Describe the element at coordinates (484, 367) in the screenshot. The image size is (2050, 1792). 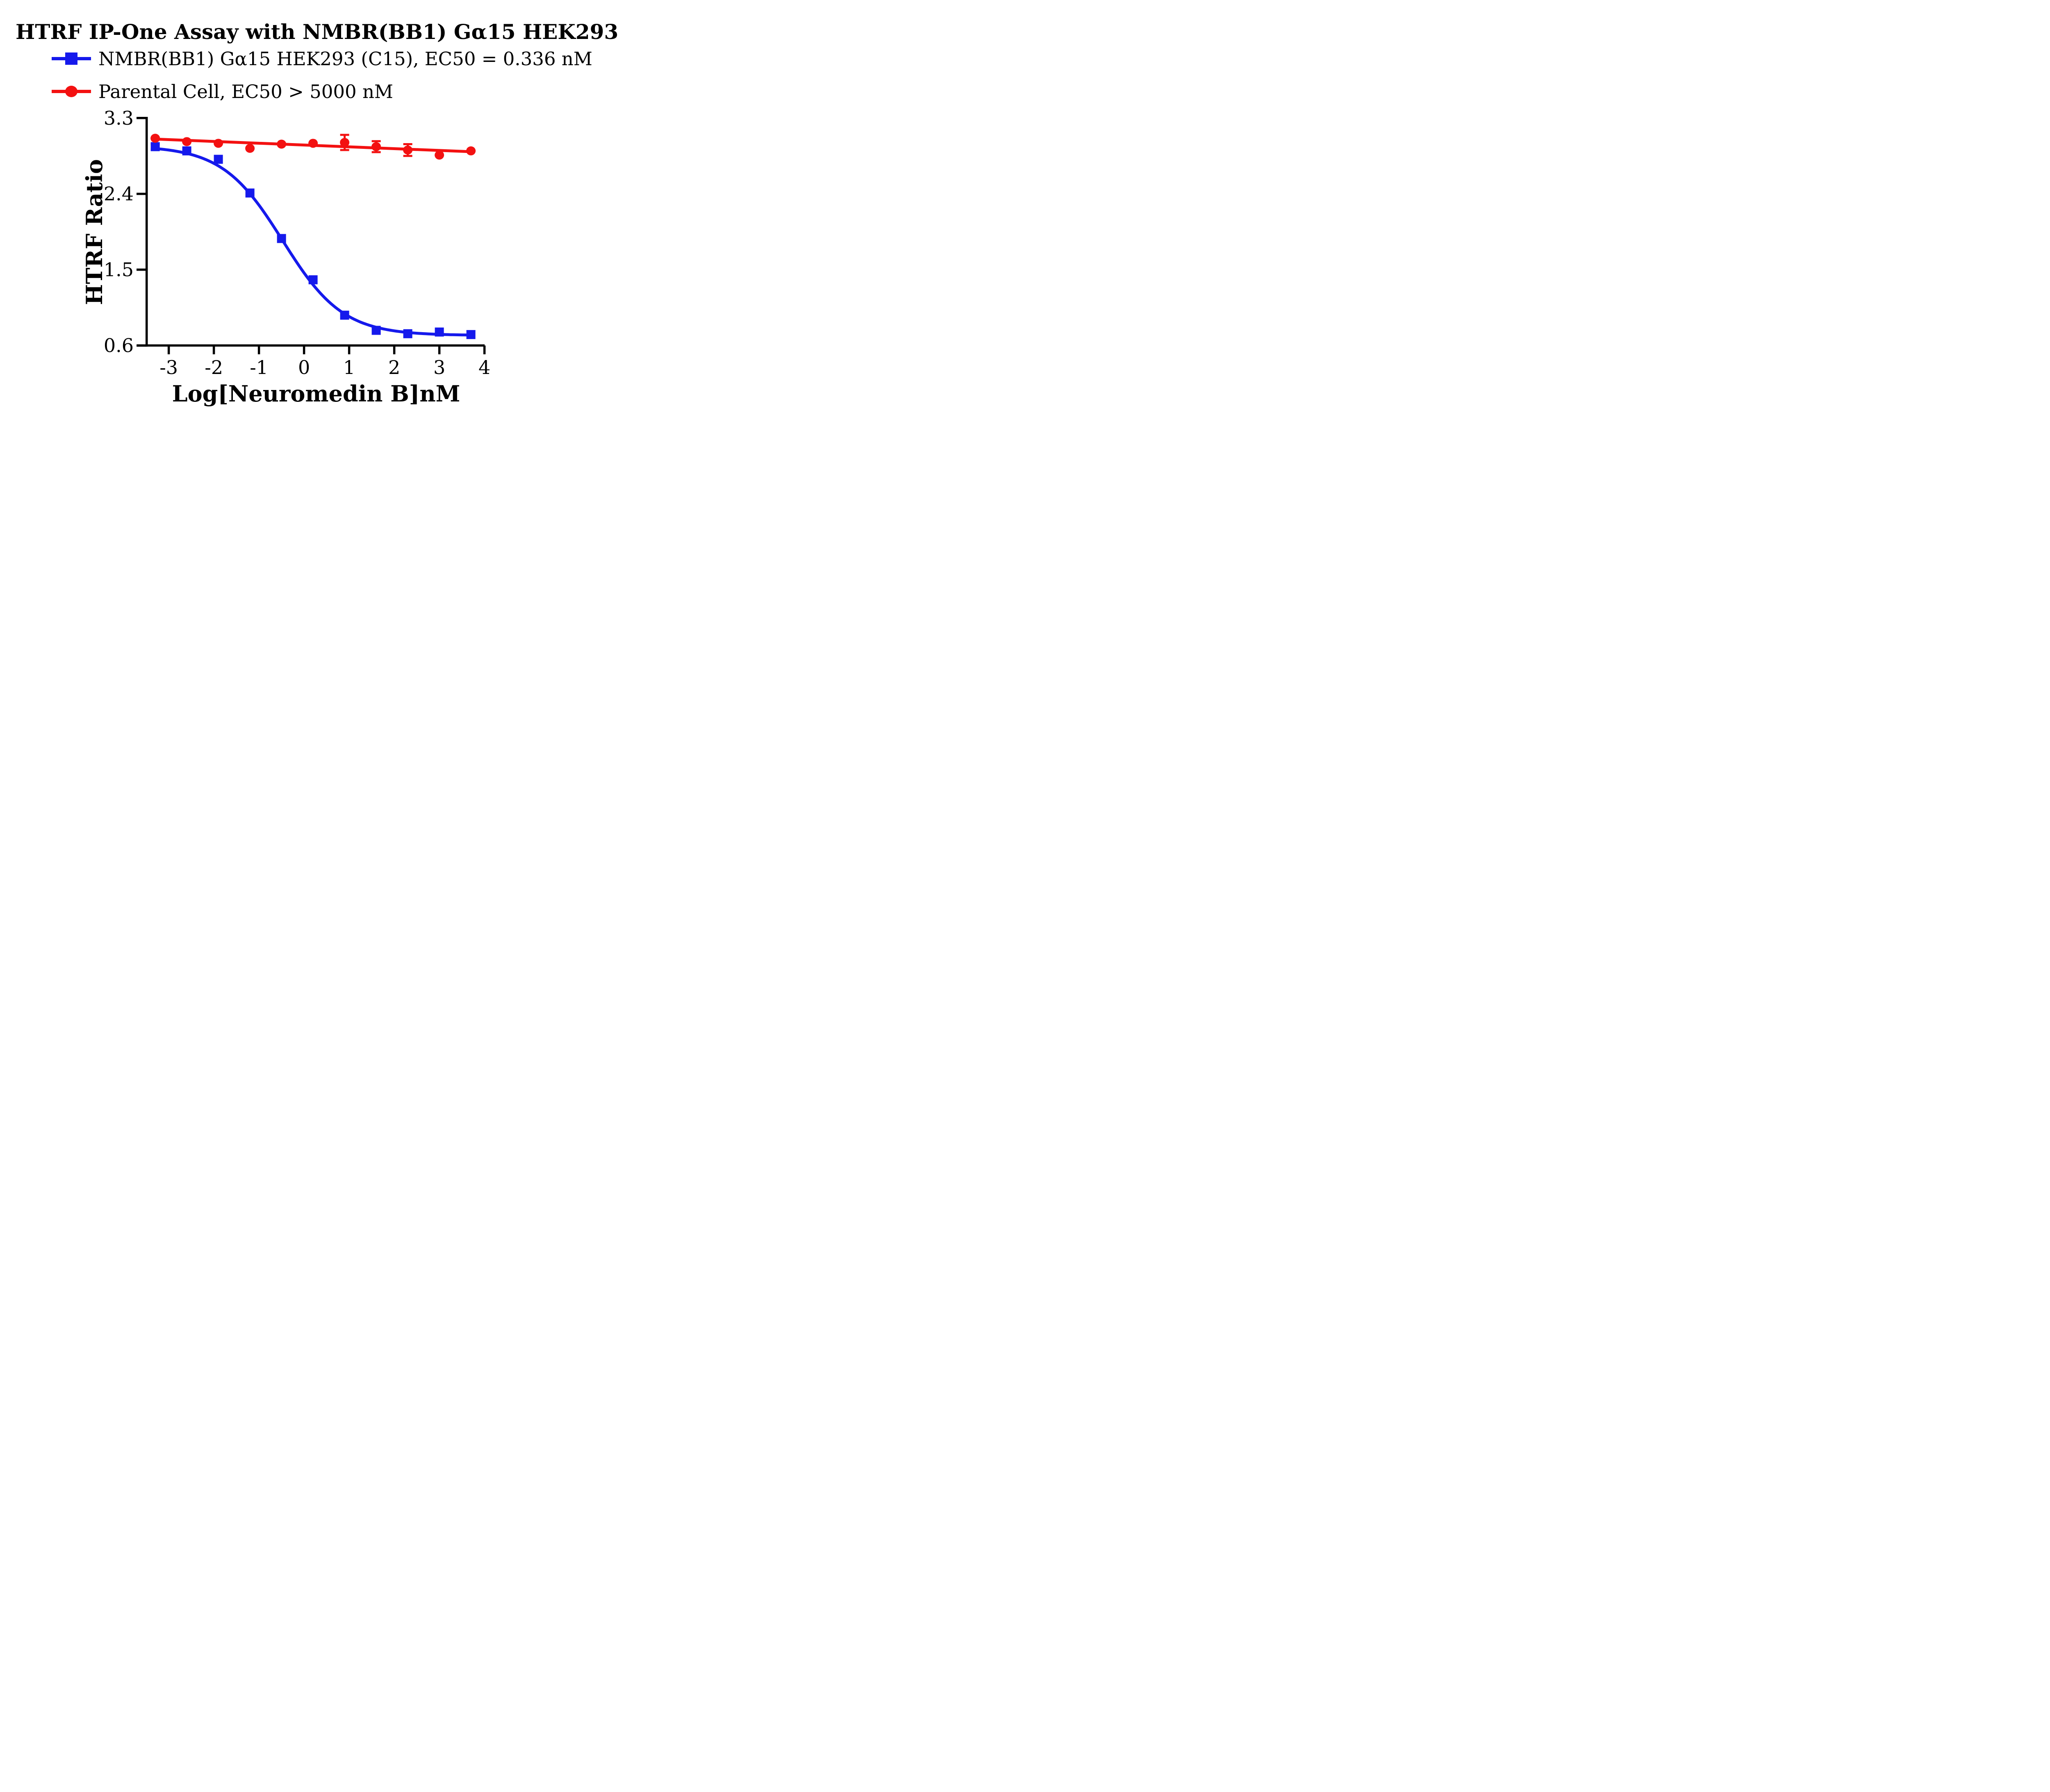
I see `x-tick-label: 4` at that location.